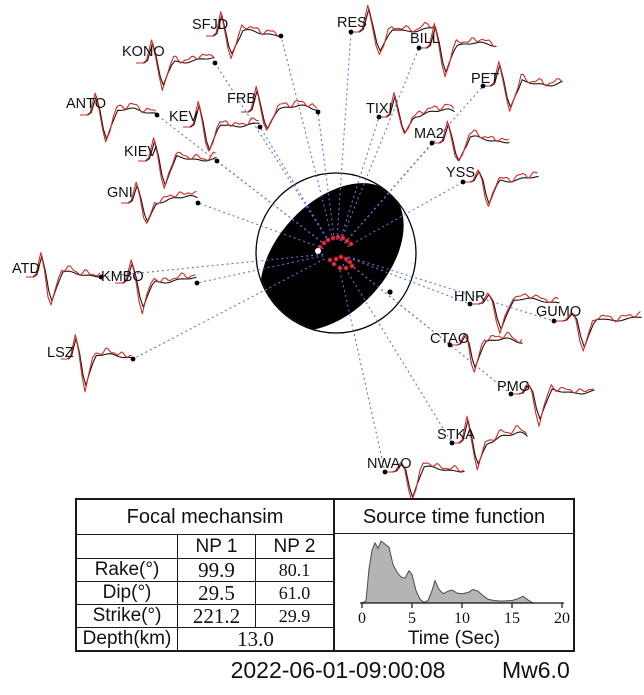  I want to click on beachball-compressional-lens, so click(332, 257).